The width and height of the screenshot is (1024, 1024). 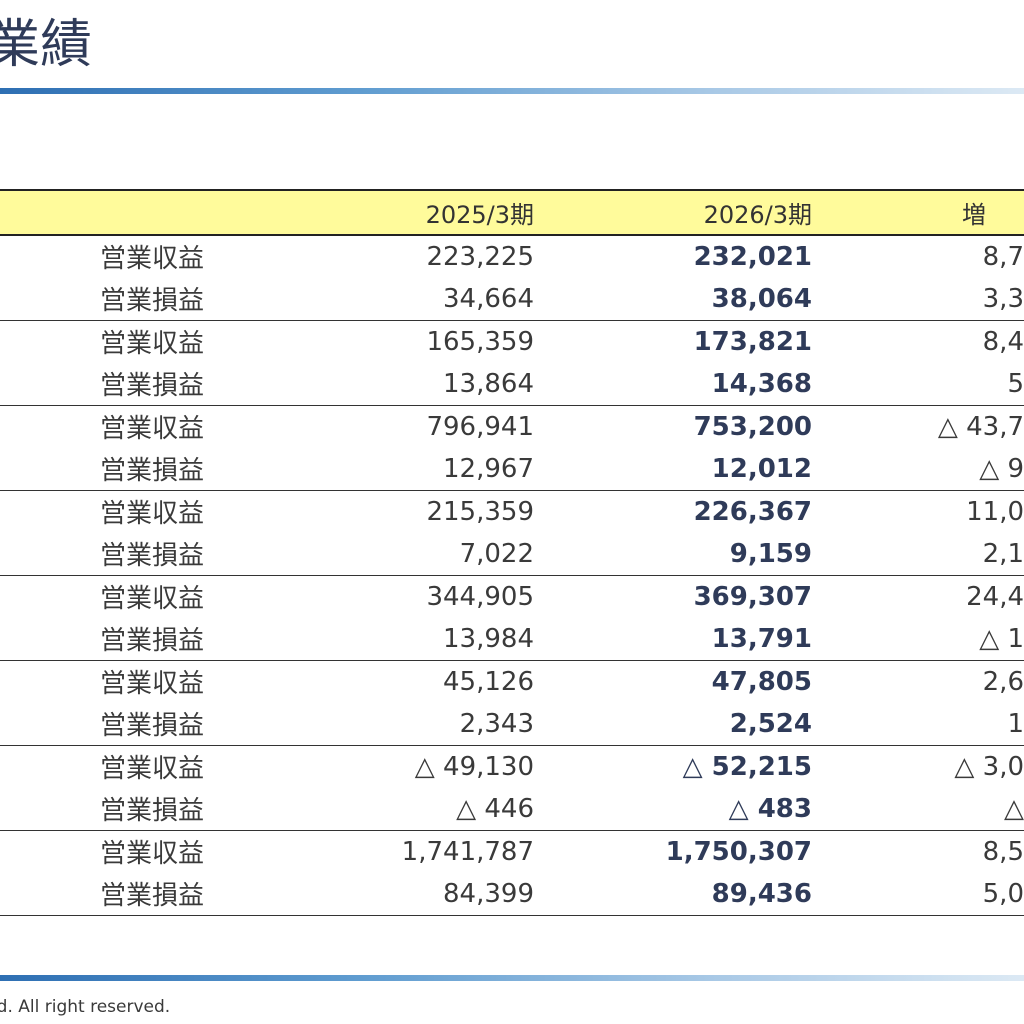 What do you see at coordinates (373, 894) in the screenshot?
I see `prev-year-value: 84,399` at bounding box center [373, 894].